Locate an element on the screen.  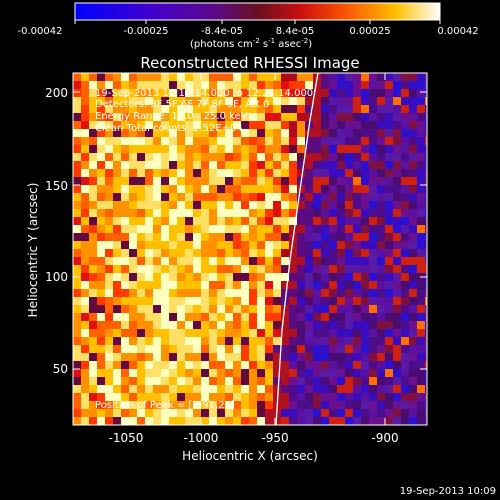
x-tick-label: -950 is located at coordinates (274, 438).